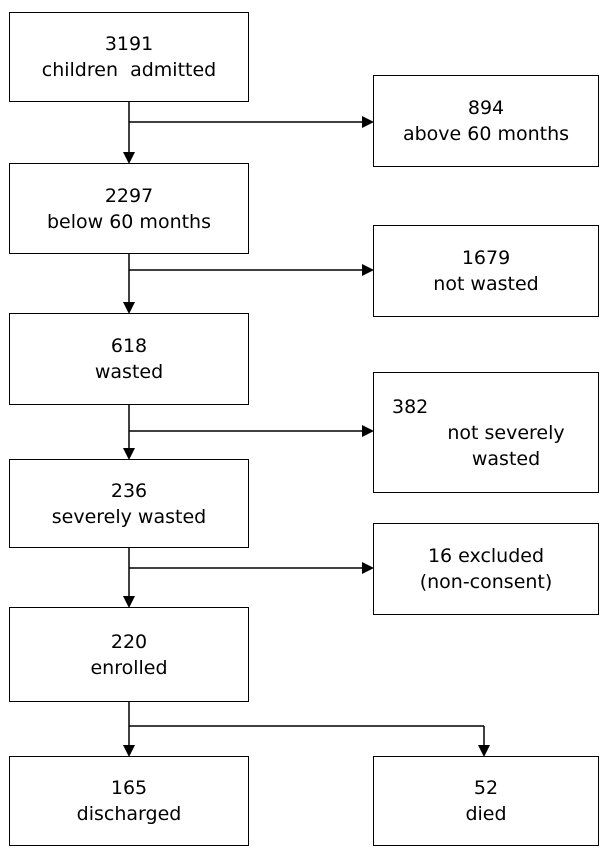 The image size is (601, 848). Describe the element at coordinates (129, 654) in the screenshot. I see `box-enrolled: 220 enrolled` at that location.